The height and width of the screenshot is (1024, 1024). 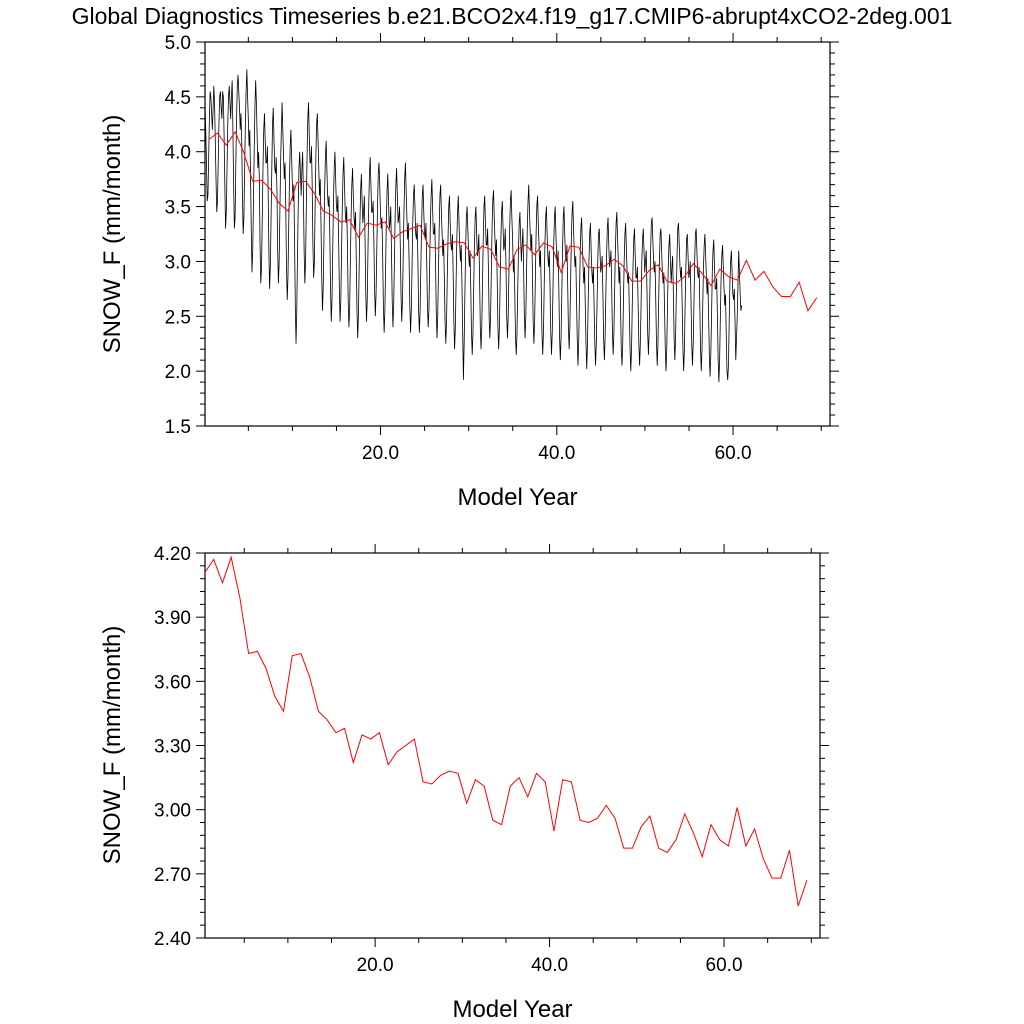 I want to click on y-tick-label: 3.0, so click(x=178, y=262).